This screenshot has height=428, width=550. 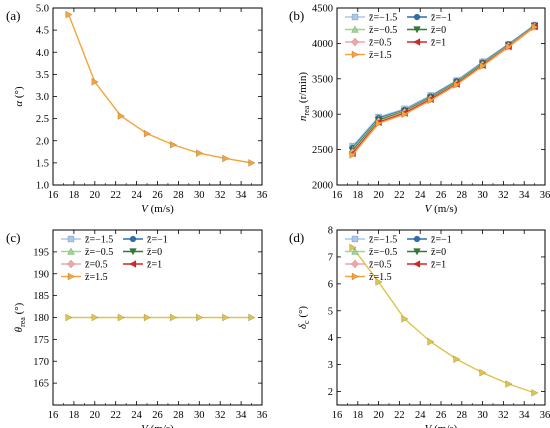 I want to click on legend-label: z̄=0, so click(x=154, y=252).